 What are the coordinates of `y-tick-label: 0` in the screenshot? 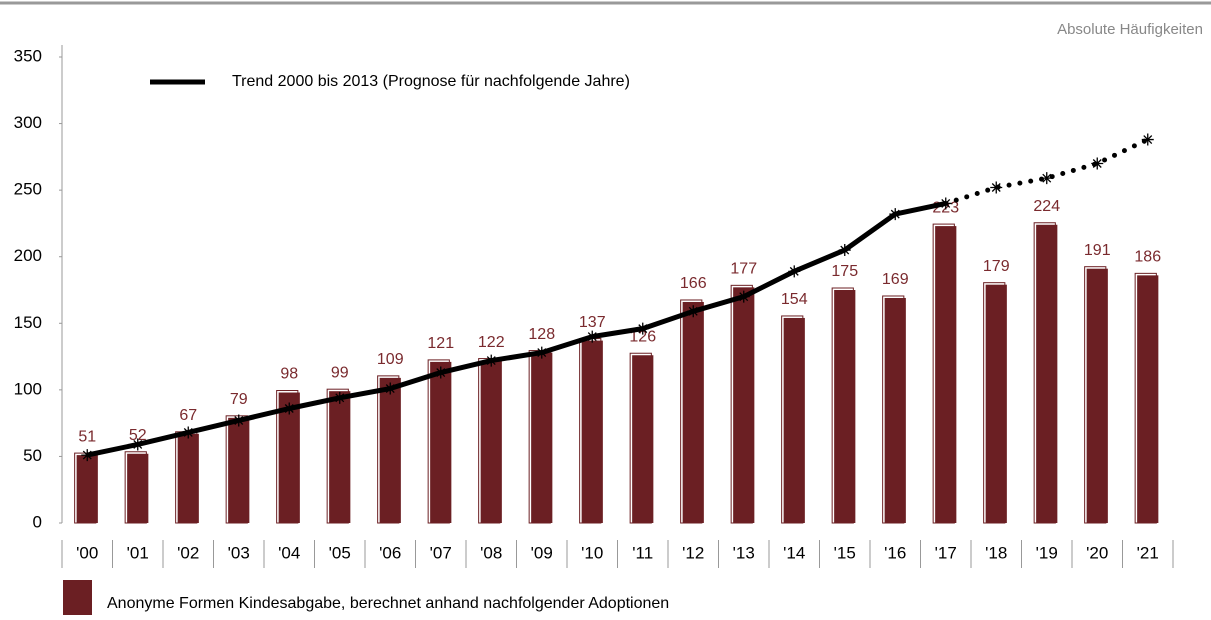 It's located at (37, 521).